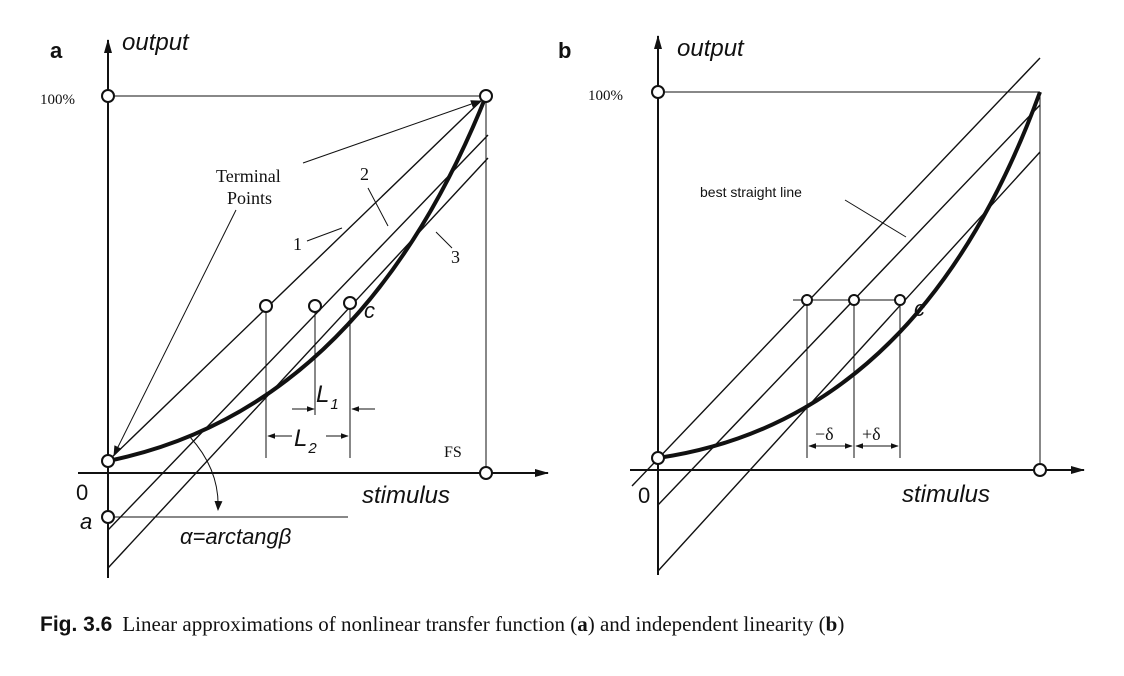 The height and width of the screenshot is (676, 1124). I want to click on panel-a-c-label: c, so click(369, 310).